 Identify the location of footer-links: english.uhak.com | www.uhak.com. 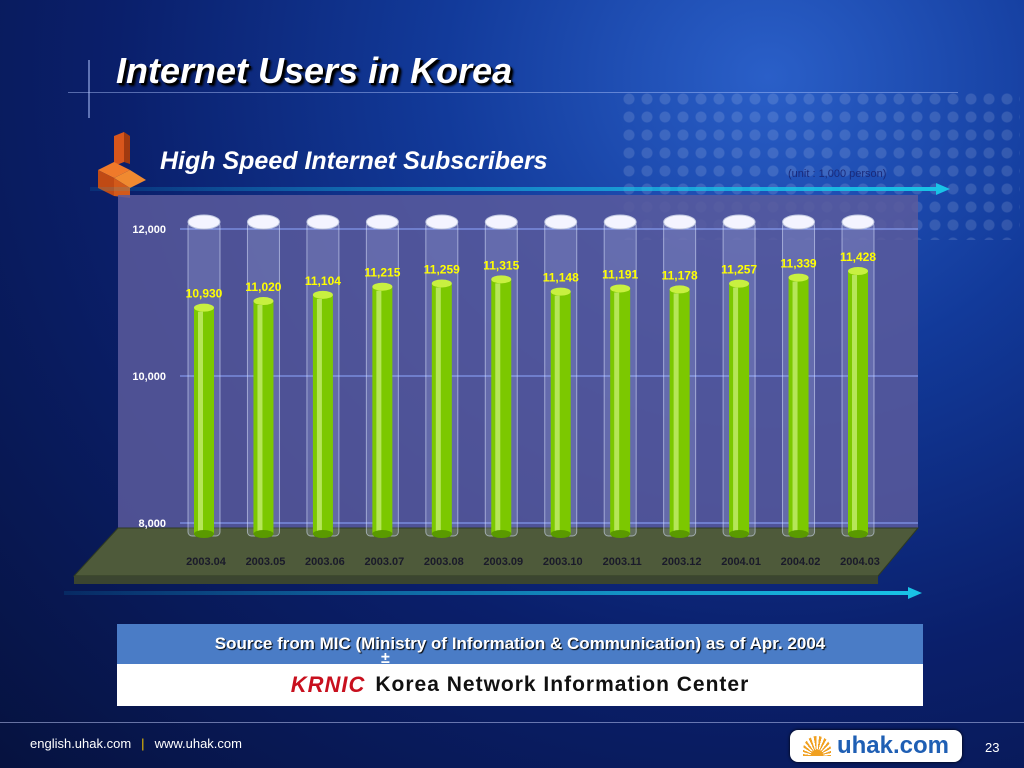
(136, 743).